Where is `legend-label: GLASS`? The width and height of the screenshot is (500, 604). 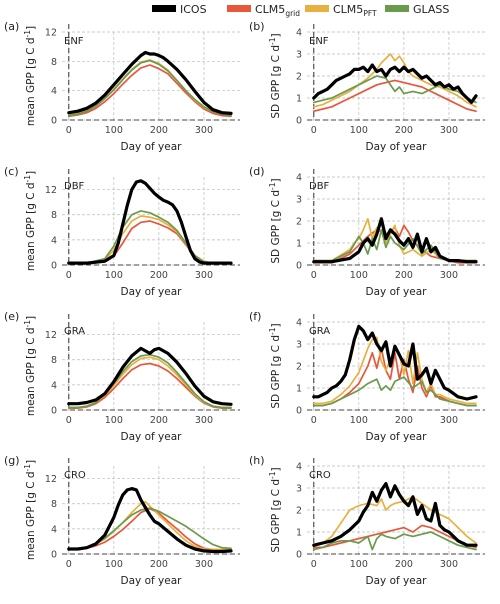 legend-label: GLASS is located at coordinates (431, 9).